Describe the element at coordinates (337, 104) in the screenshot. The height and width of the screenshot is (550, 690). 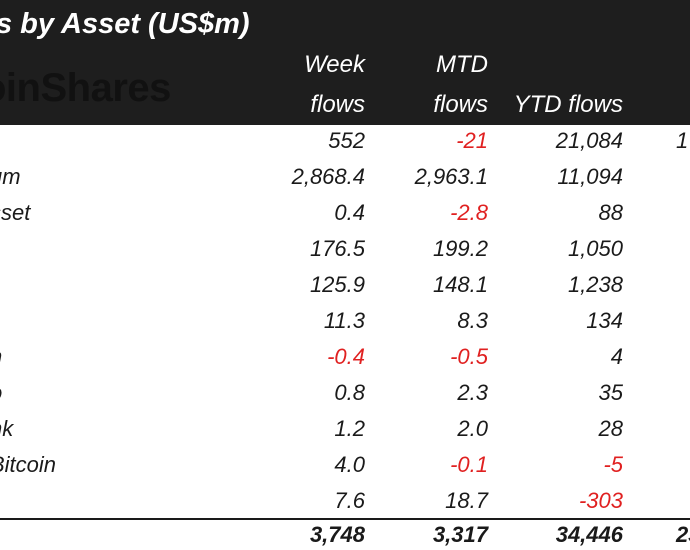
I see `column-header-week-line2: flows` at that location.